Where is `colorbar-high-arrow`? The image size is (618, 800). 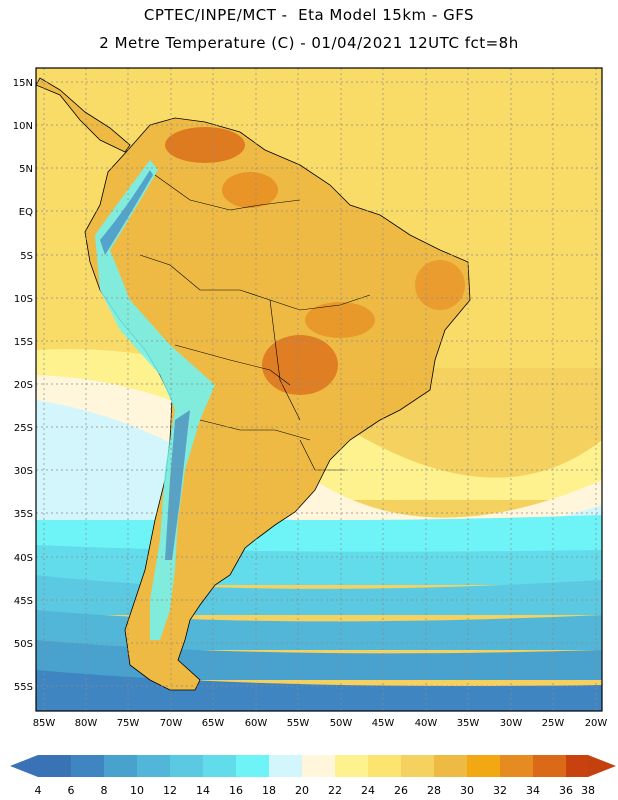 colorbar-high-arrow is located at coordinates (602, 766).